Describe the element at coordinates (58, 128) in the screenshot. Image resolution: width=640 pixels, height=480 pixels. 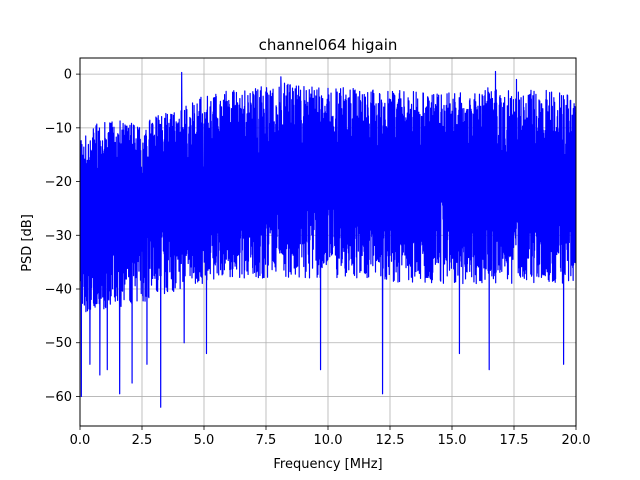
I see `y-tick-label: −10` at that location.